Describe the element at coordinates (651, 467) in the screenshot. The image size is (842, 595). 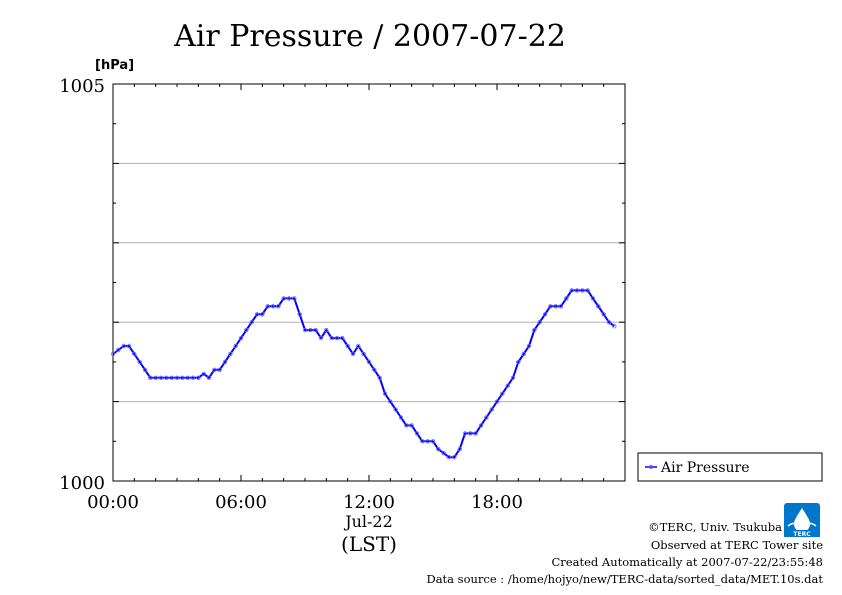
I see `legend-point-swatch` at that location.